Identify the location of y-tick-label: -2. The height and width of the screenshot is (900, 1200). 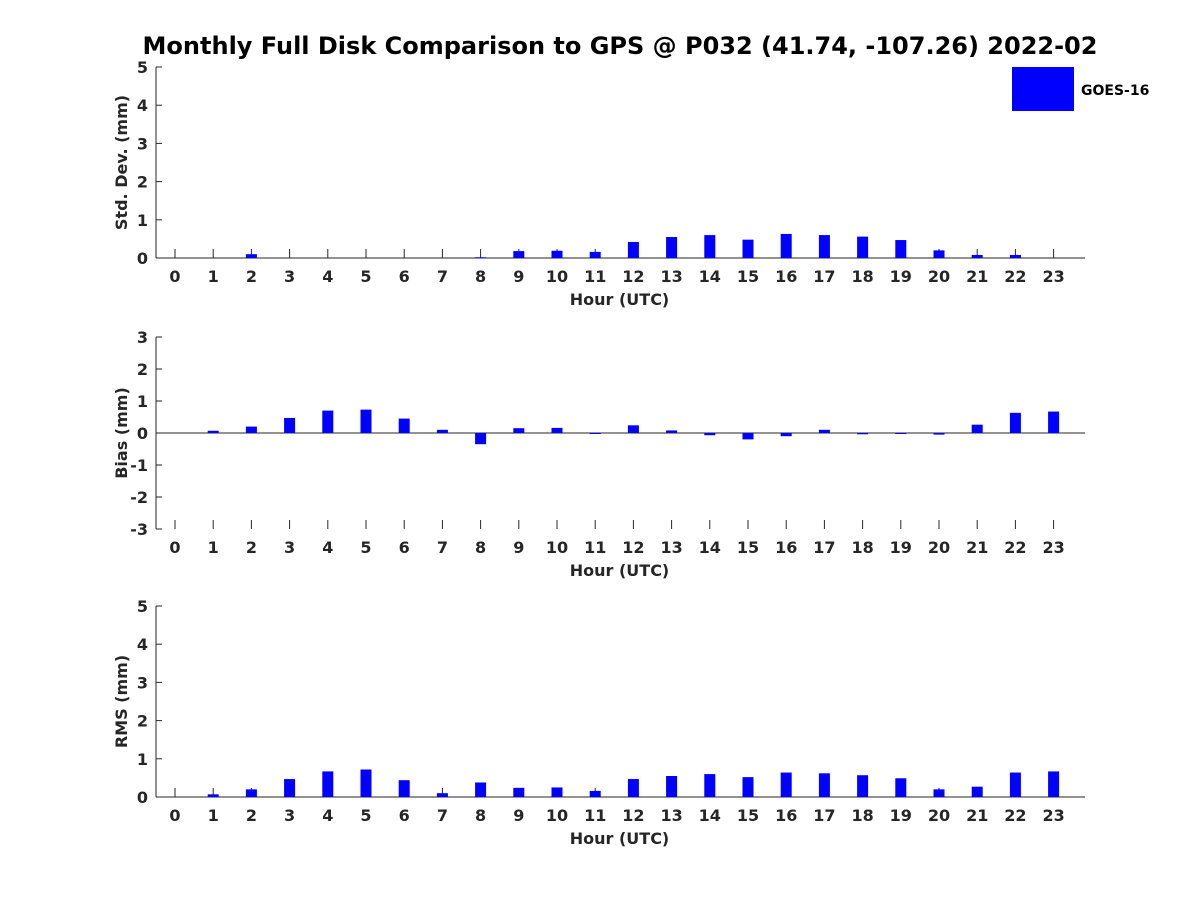
(139, 497).